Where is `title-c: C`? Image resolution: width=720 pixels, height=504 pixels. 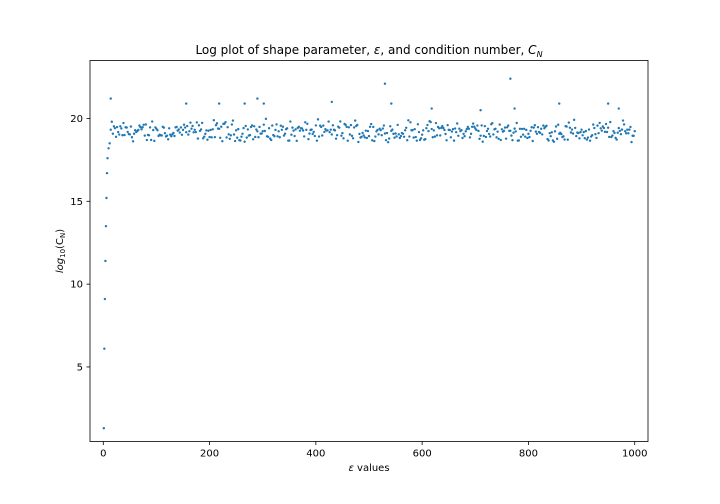 title-c: C is located at coordinates (532, 50).